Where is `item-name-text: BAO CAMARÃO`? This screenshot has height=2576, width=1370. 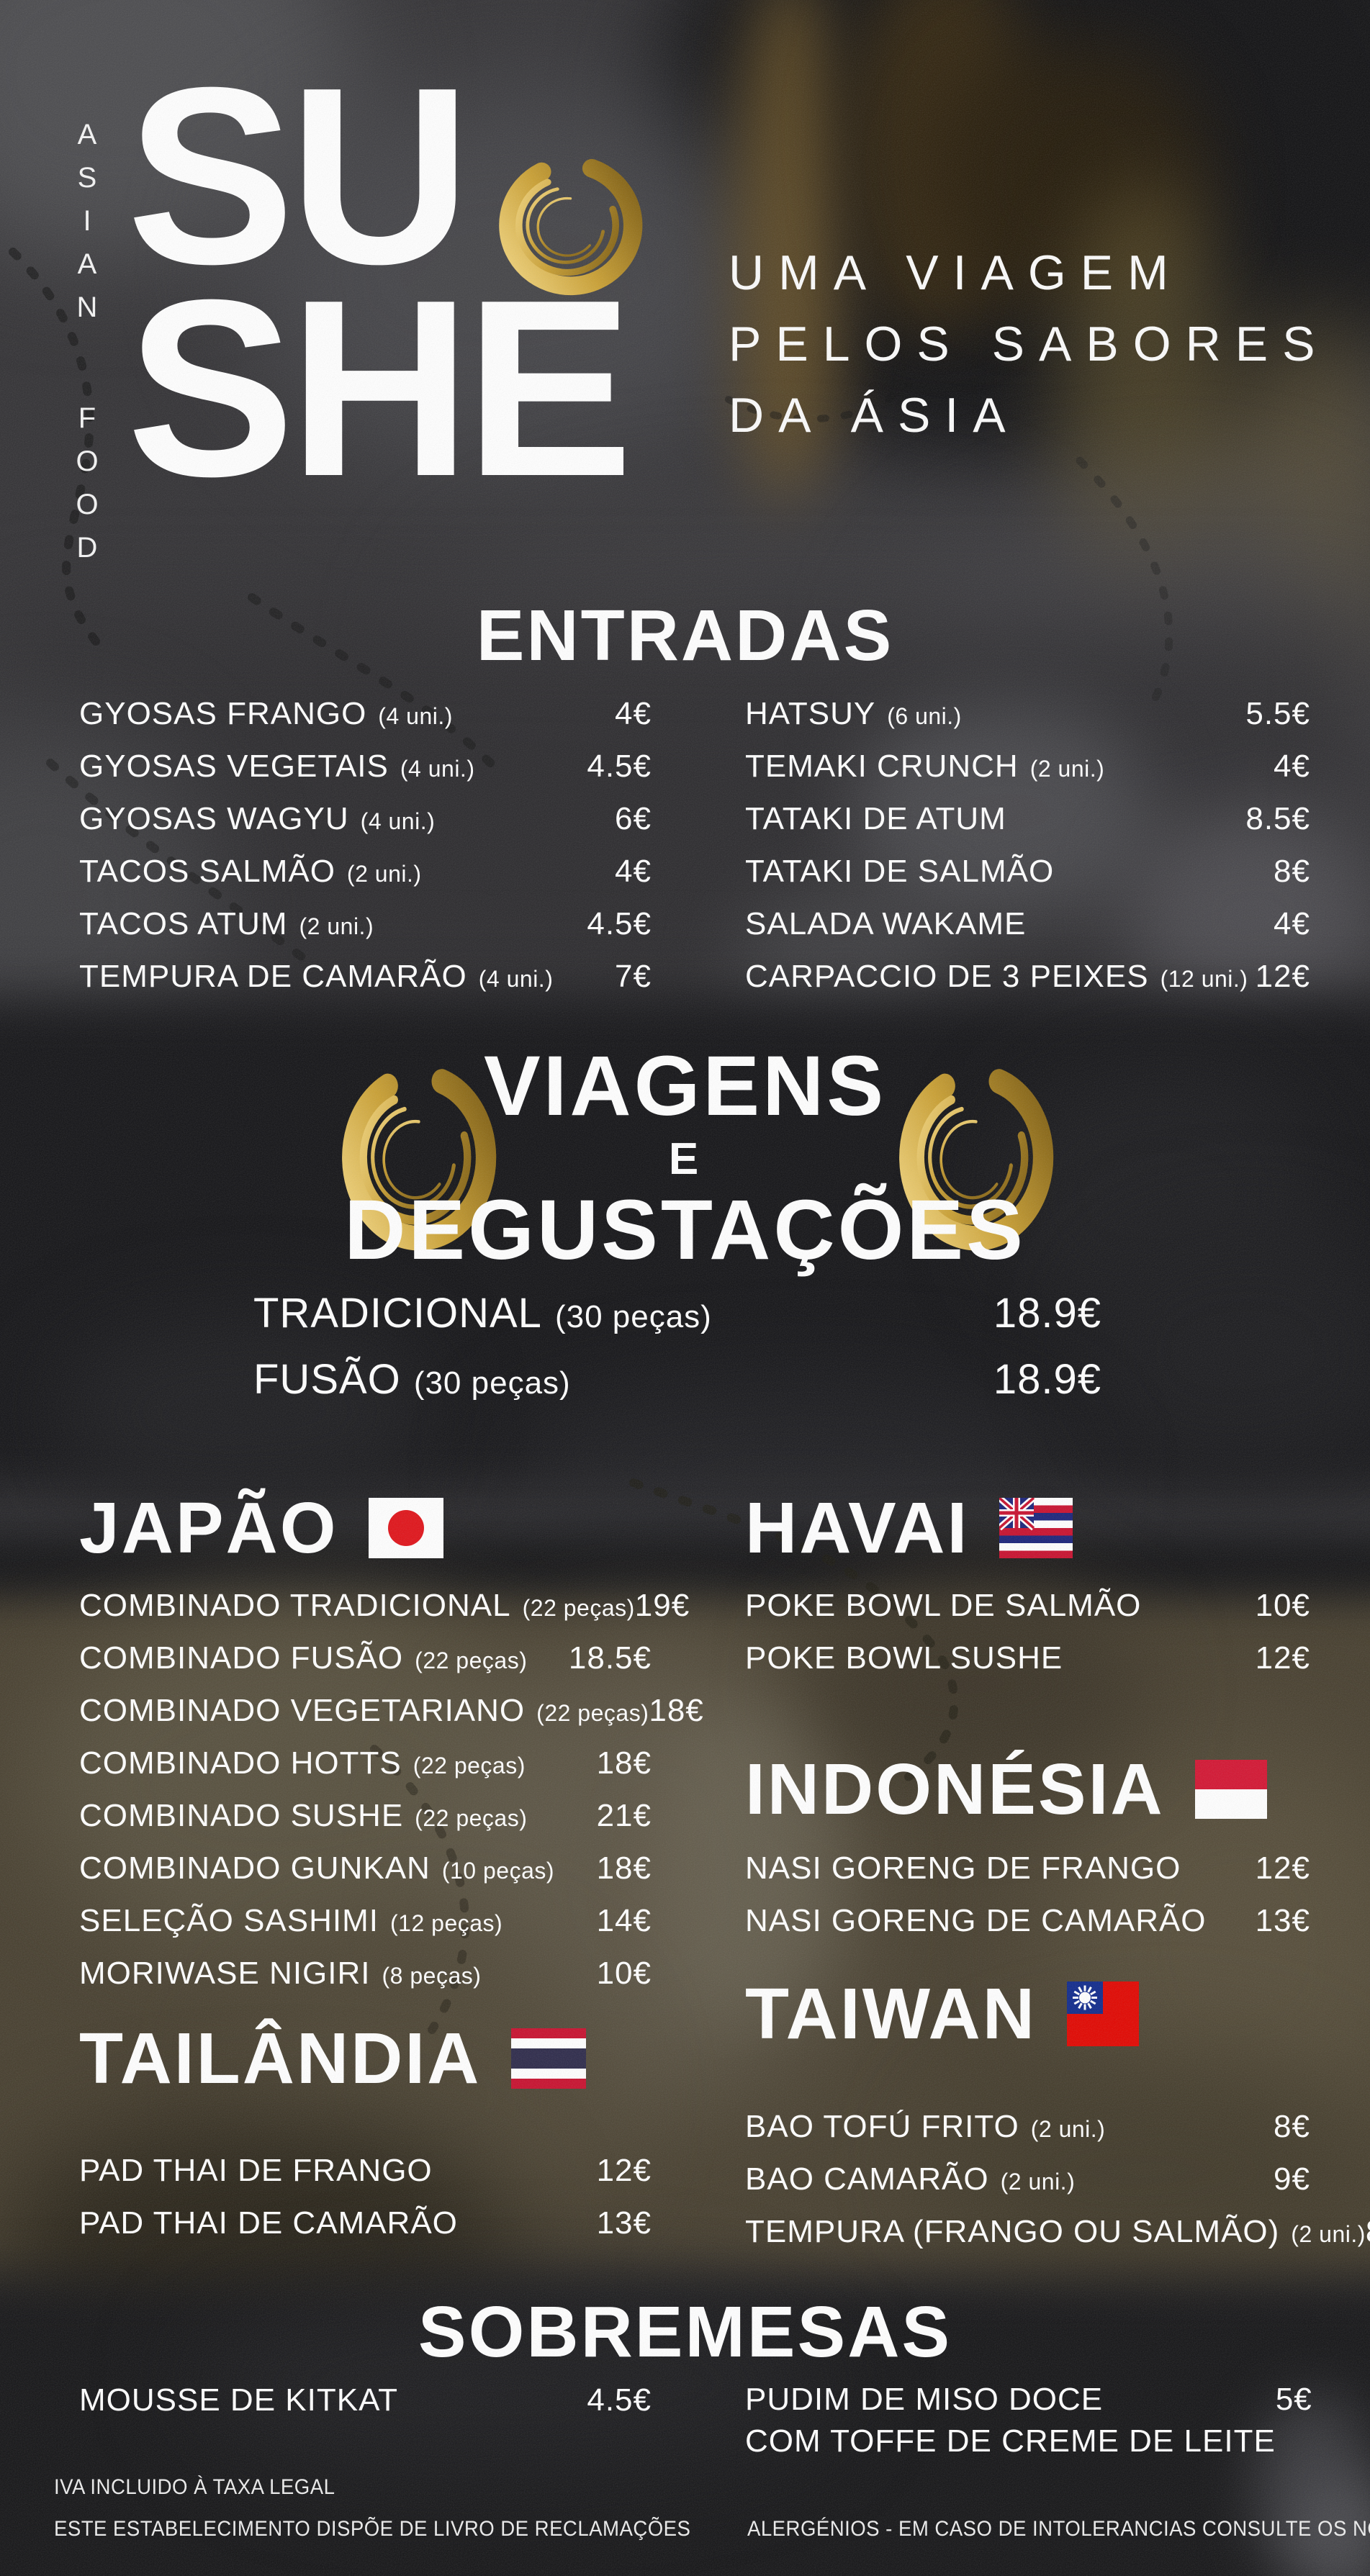
item-name-text: BAO CAMARÃO is located at coordinates (867, 2179).